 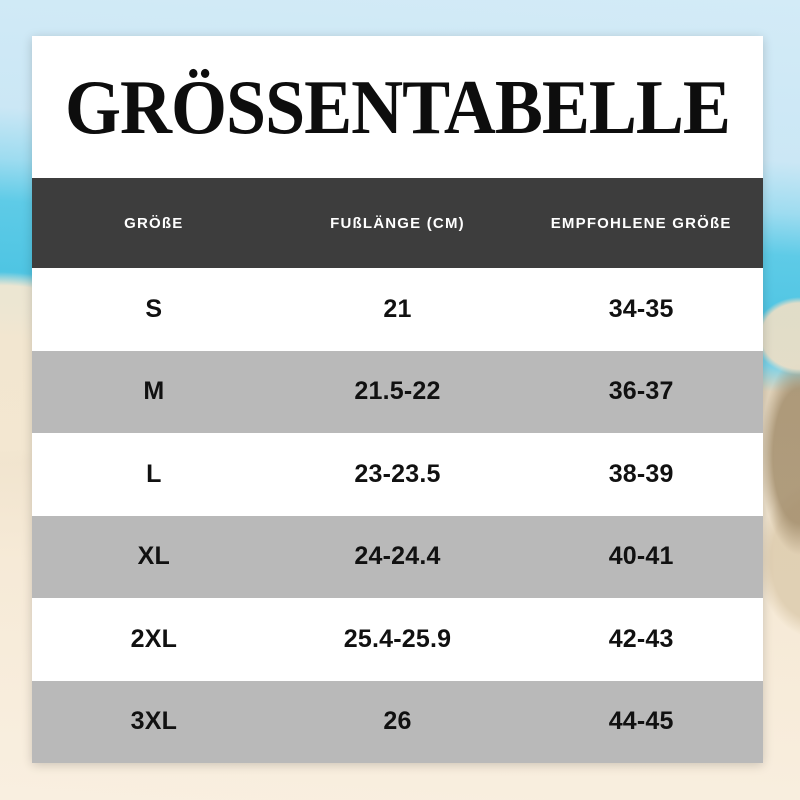 What do you see at coordinates (641, 391) in the screenshot?
I see `cell-recommended-size: 36-37` at bounding box center [641, 391].